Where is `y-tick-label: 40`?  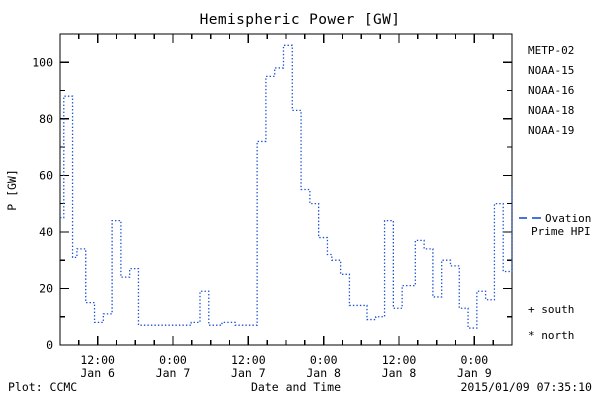 y-tick-label: 40 is located at coordinates (46, 232).